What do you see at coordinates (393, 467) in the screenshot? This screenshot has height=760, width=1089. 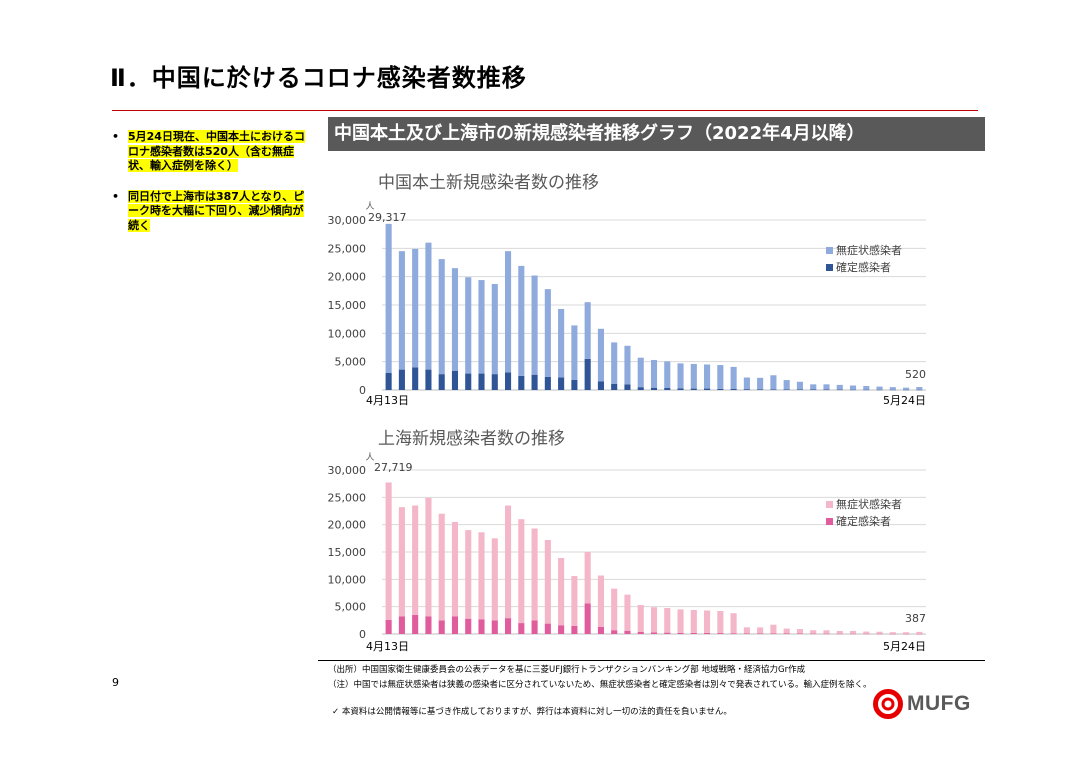 I see `data-label-first: 27,719` at bounding box center [393, 467].